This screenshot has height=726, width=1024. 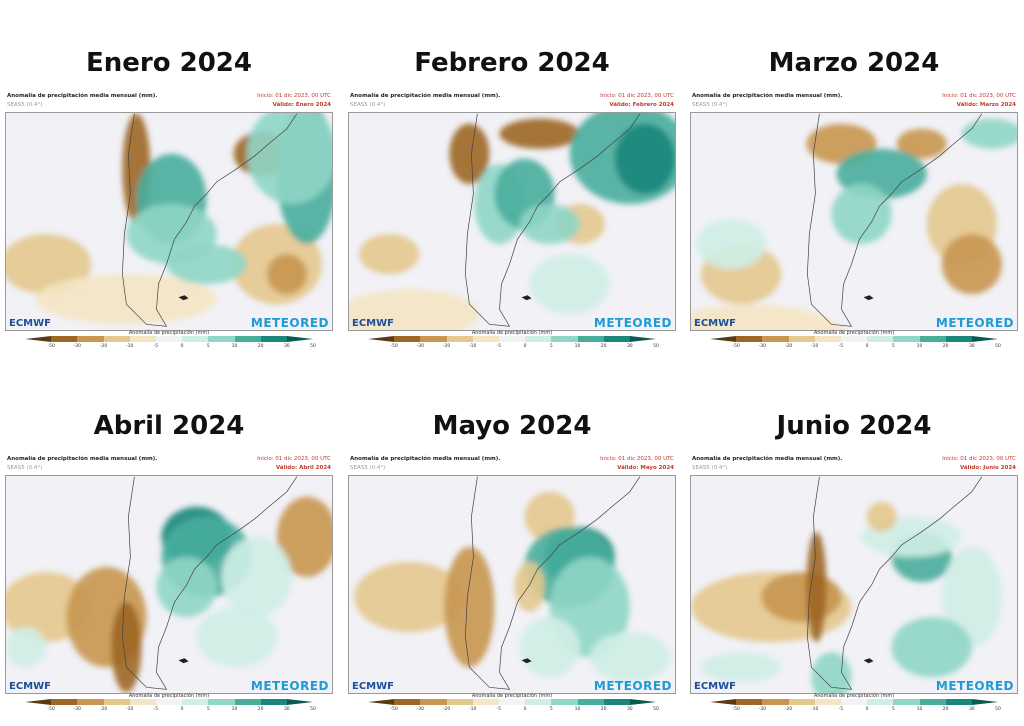 What do you see at coordinates (168, 63) in the screenshot?
I see `panel-title: Enero 2024` at bounding box center [168, 63].